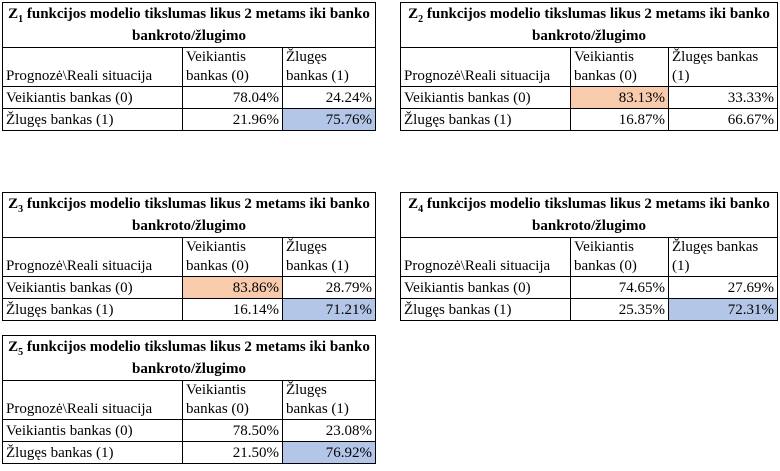 This screenshot has height=471, width=780. I want to click on value-cell: 23.08%, so click(329, 430).